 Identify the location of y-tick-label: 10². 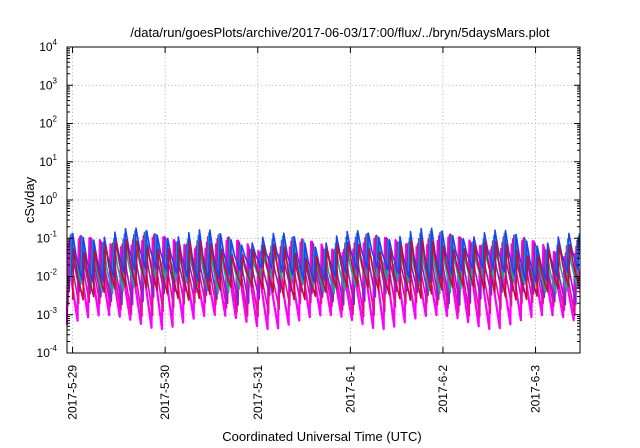
(48, 123).